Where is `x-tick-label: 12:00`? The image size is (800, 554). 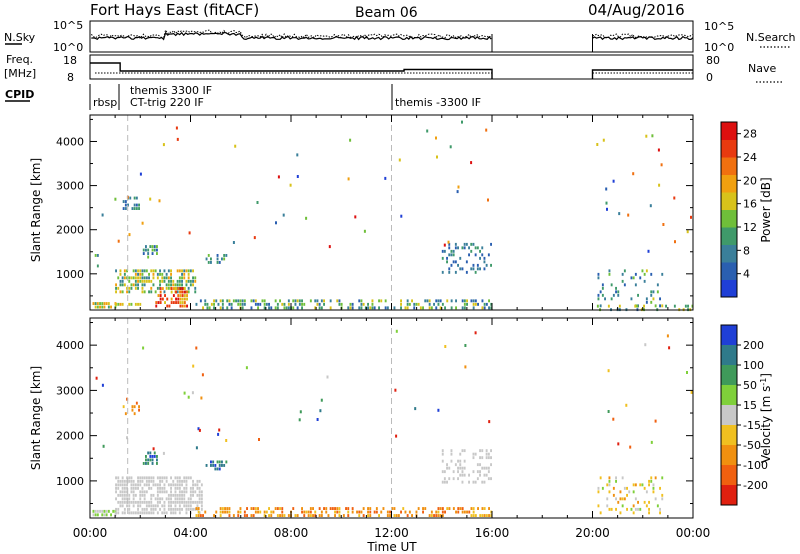 x-tick-label: 12:00 is located at coordinates (391, 533).